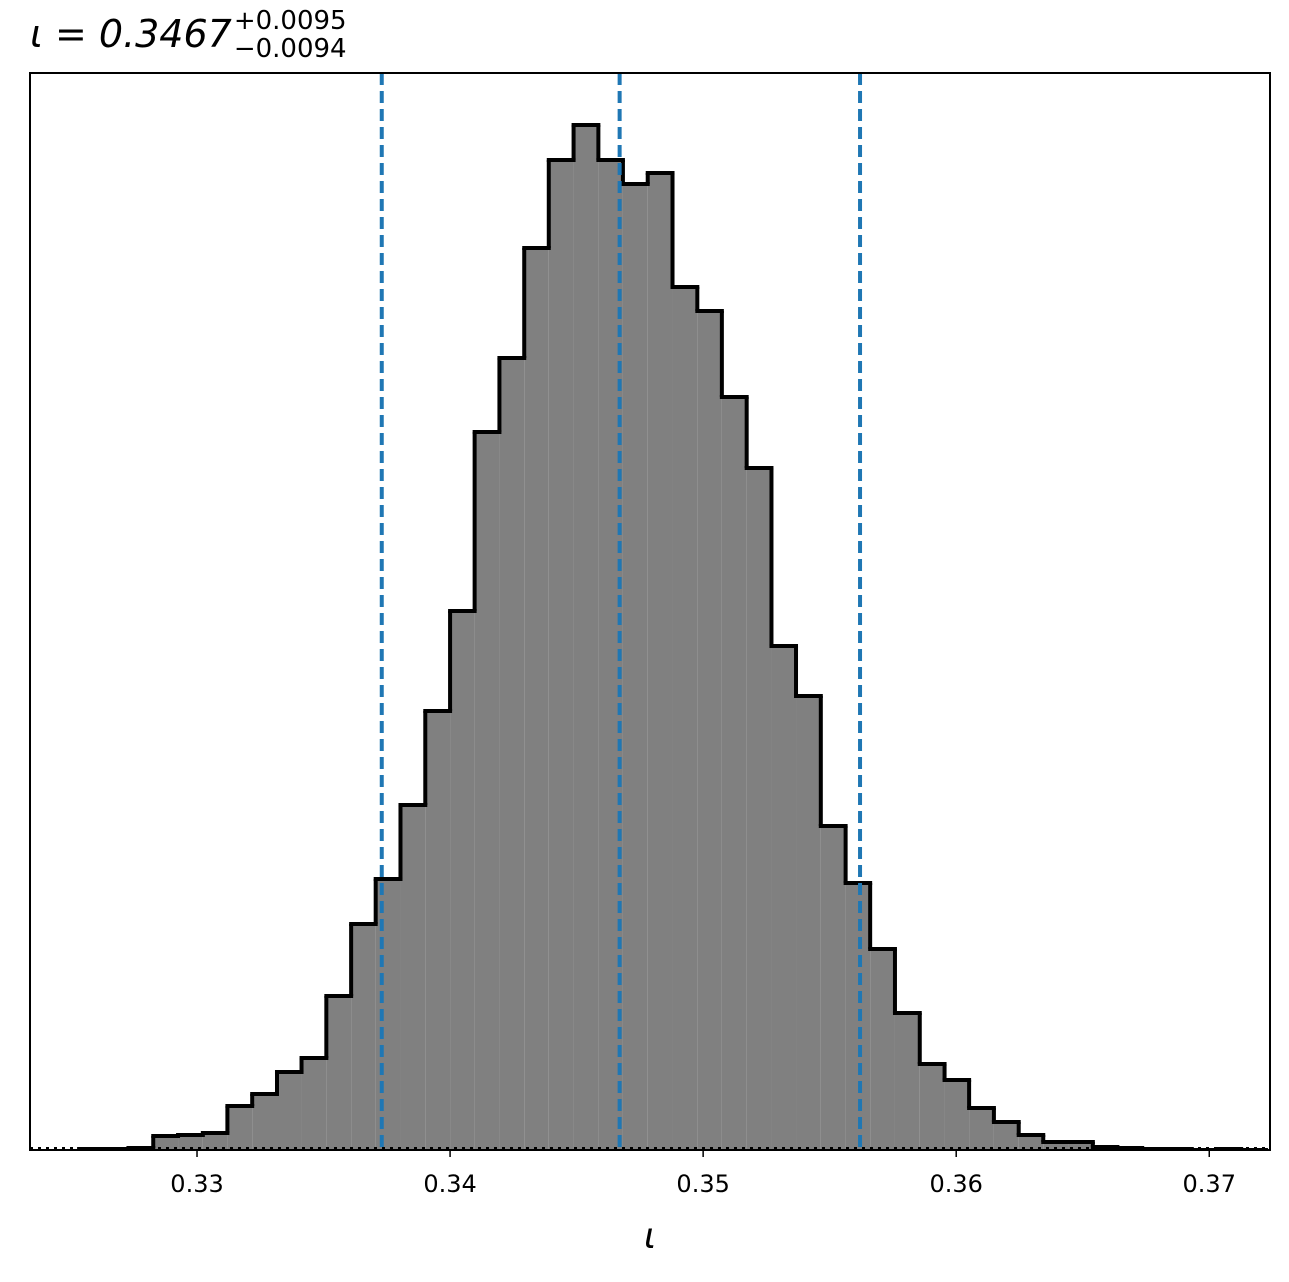 The height and width of the screenshot is (1282, 1289). Describe the element at coordinates (196, 1184) in the screenshot. I see `x-tick-label: 0.33` at that location.